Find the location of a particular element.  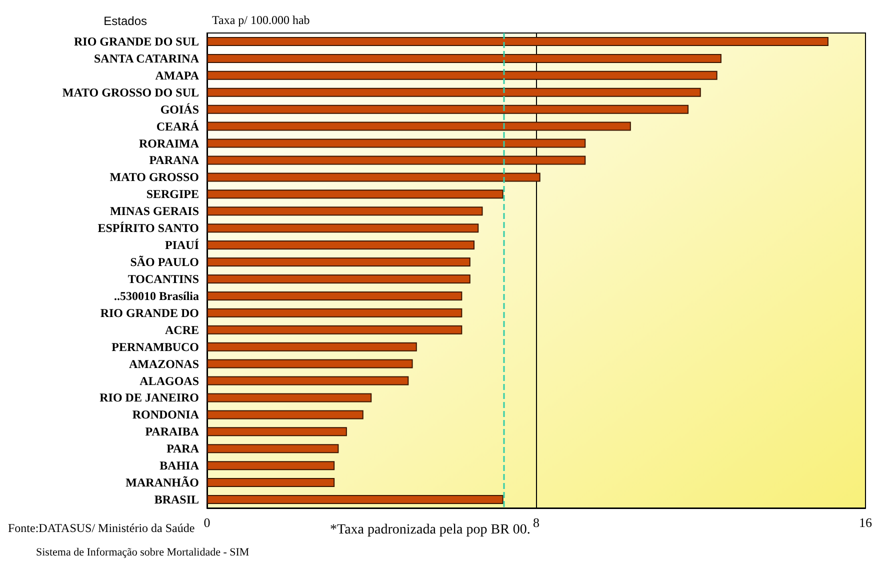

y-tick-label: PIAUÍ is located at coordinates (182, 245).